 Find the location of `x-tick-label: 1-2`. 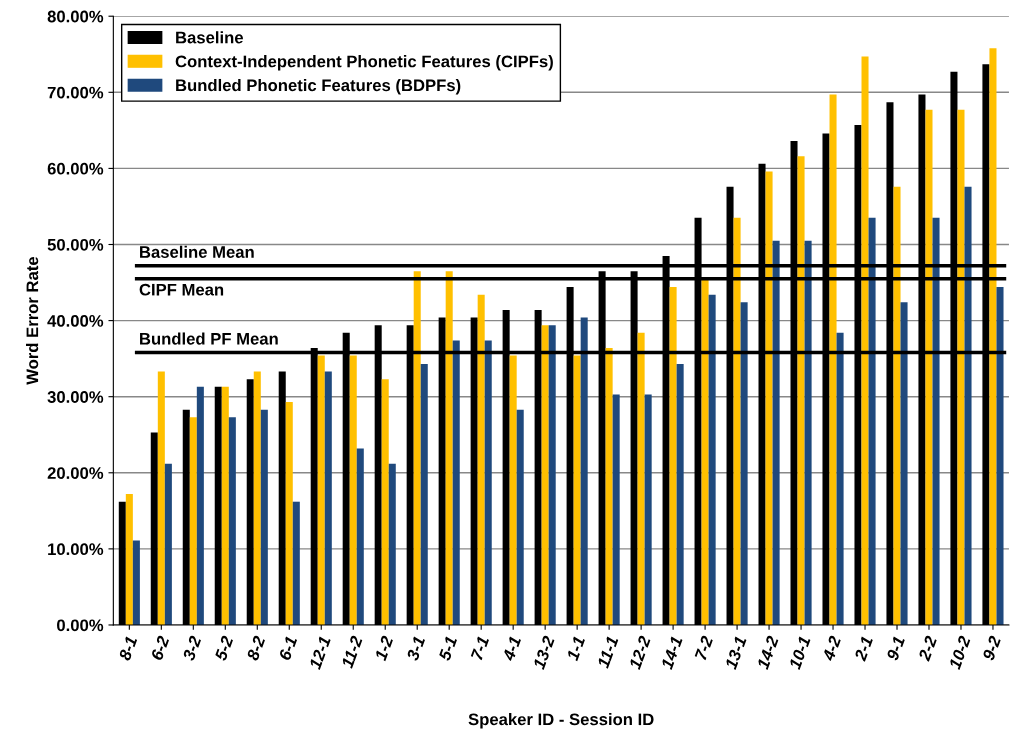

x-tick-label: 1-2 is located at coordinates (384, 648).